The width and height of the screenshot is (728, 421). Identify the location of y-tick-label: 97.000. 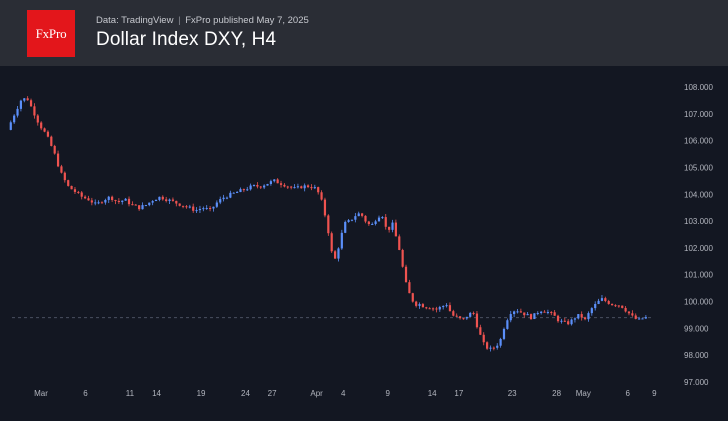
(696, 382).